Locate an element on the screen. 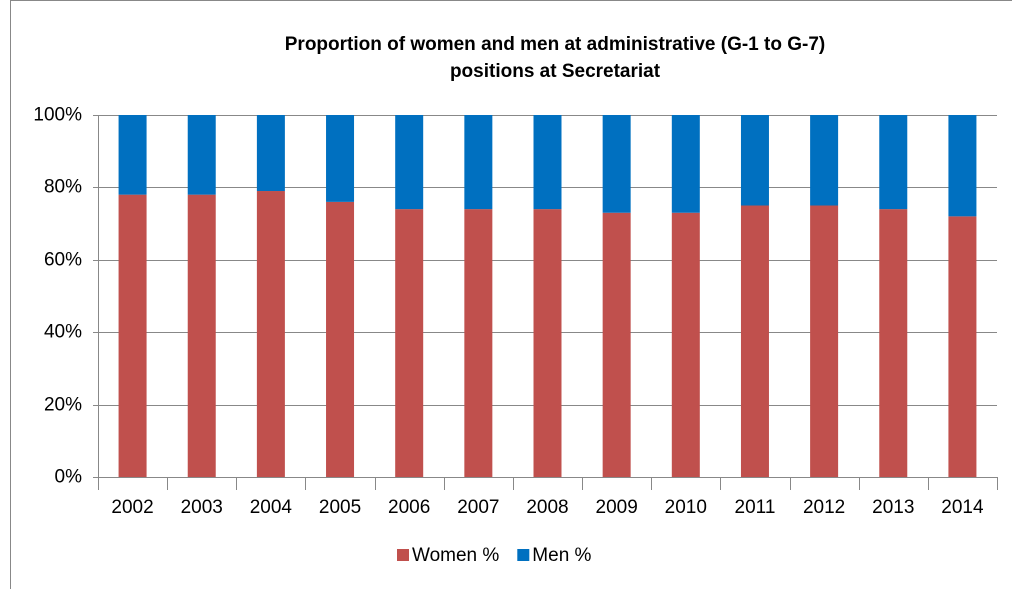  y-tick-label: 80% is located at coordinates (63, 187).